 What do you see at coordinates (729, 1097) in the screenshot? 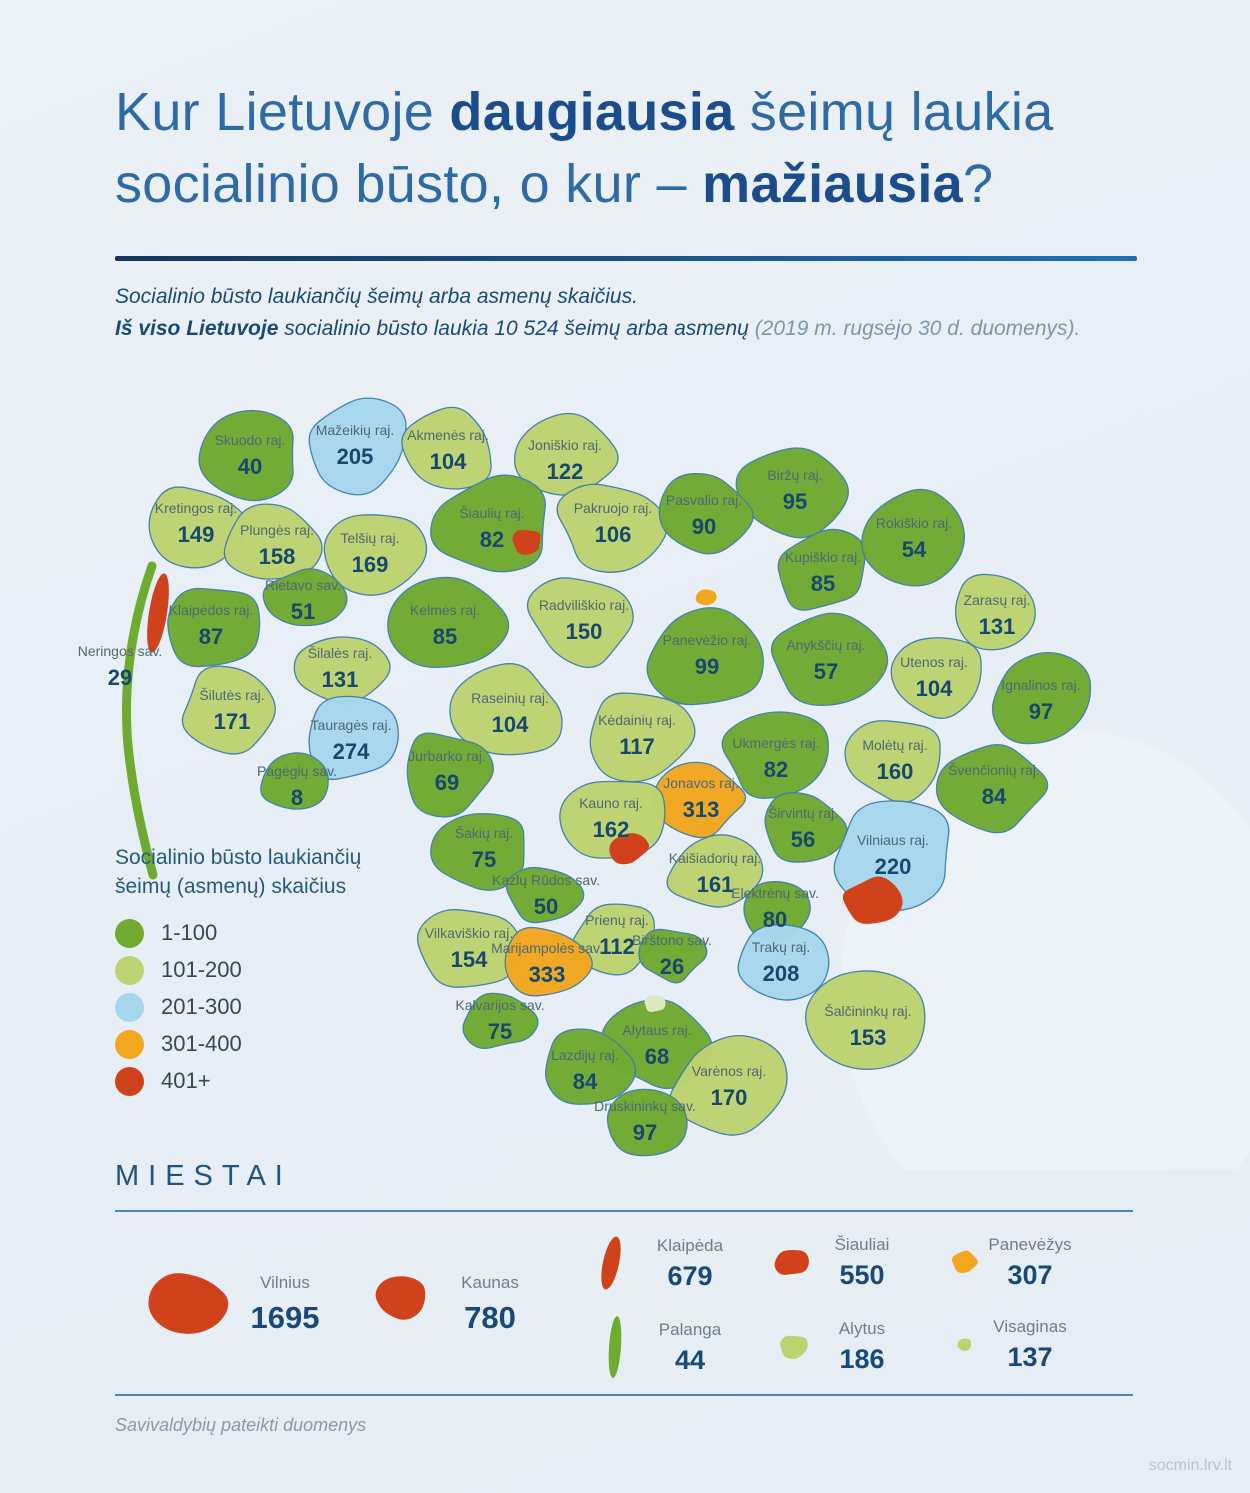
I see `map-region-value-label: 170` at bounding box center [729, 1097].